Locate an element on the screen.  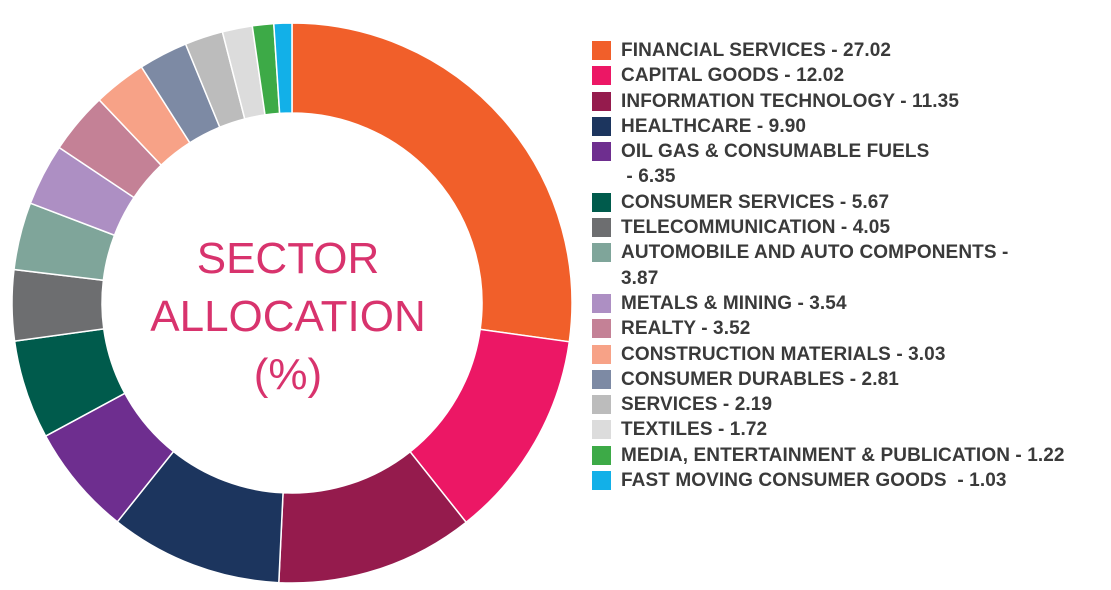
legend-item: CONSUMER SERVICES - 5.67 is located at coordinates (849, 202).